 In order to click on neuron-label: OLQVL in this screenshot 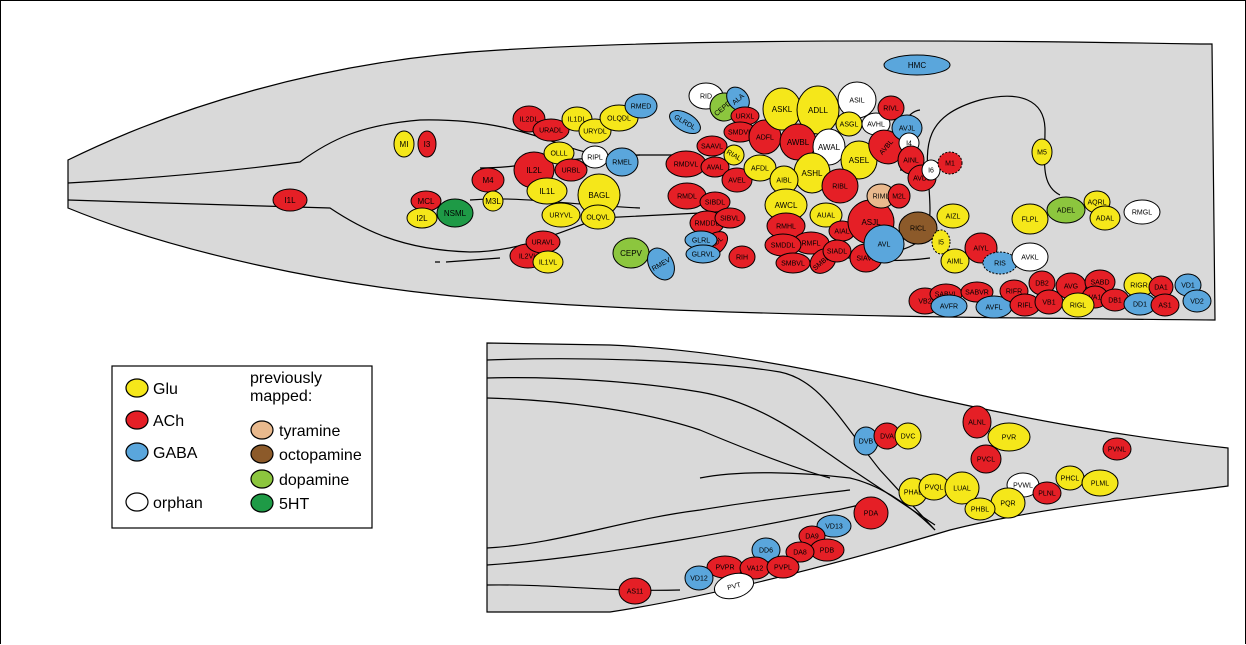, I will do `click(597, 217)`.